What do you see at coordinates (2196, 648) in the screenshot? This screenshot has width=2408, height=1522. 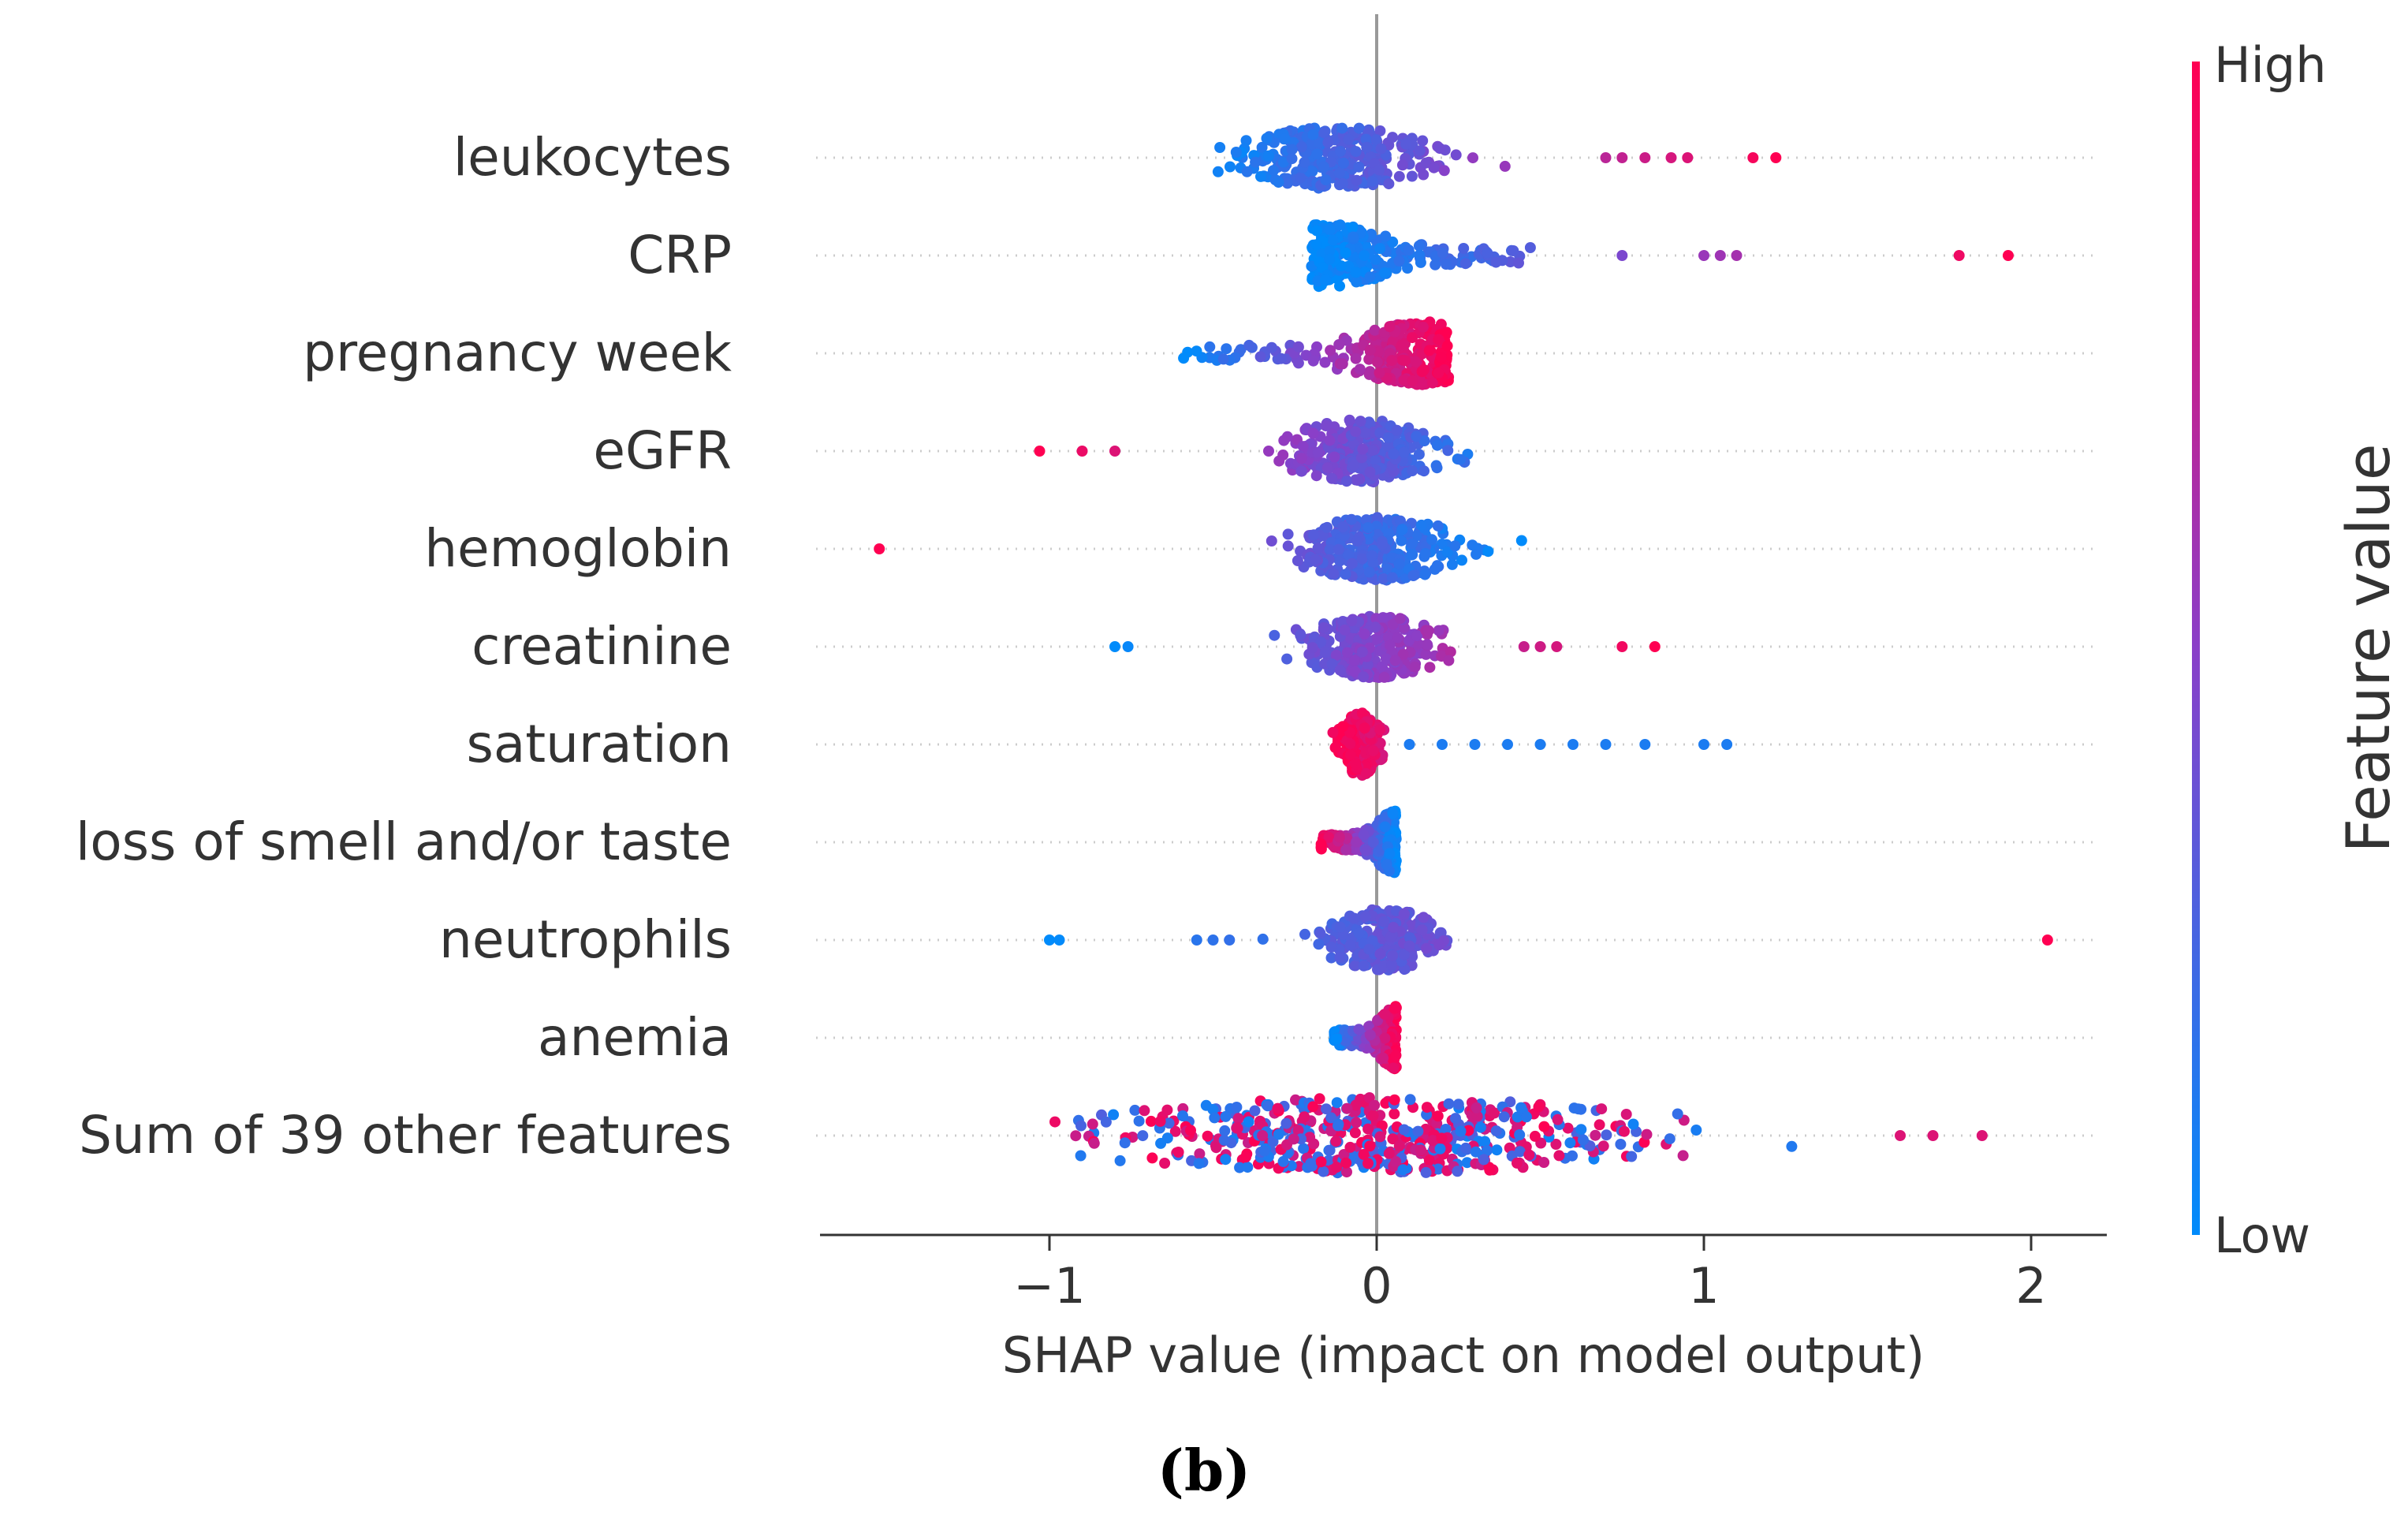 I see `colorbar-gradient` at bounding box center [2196, 648].